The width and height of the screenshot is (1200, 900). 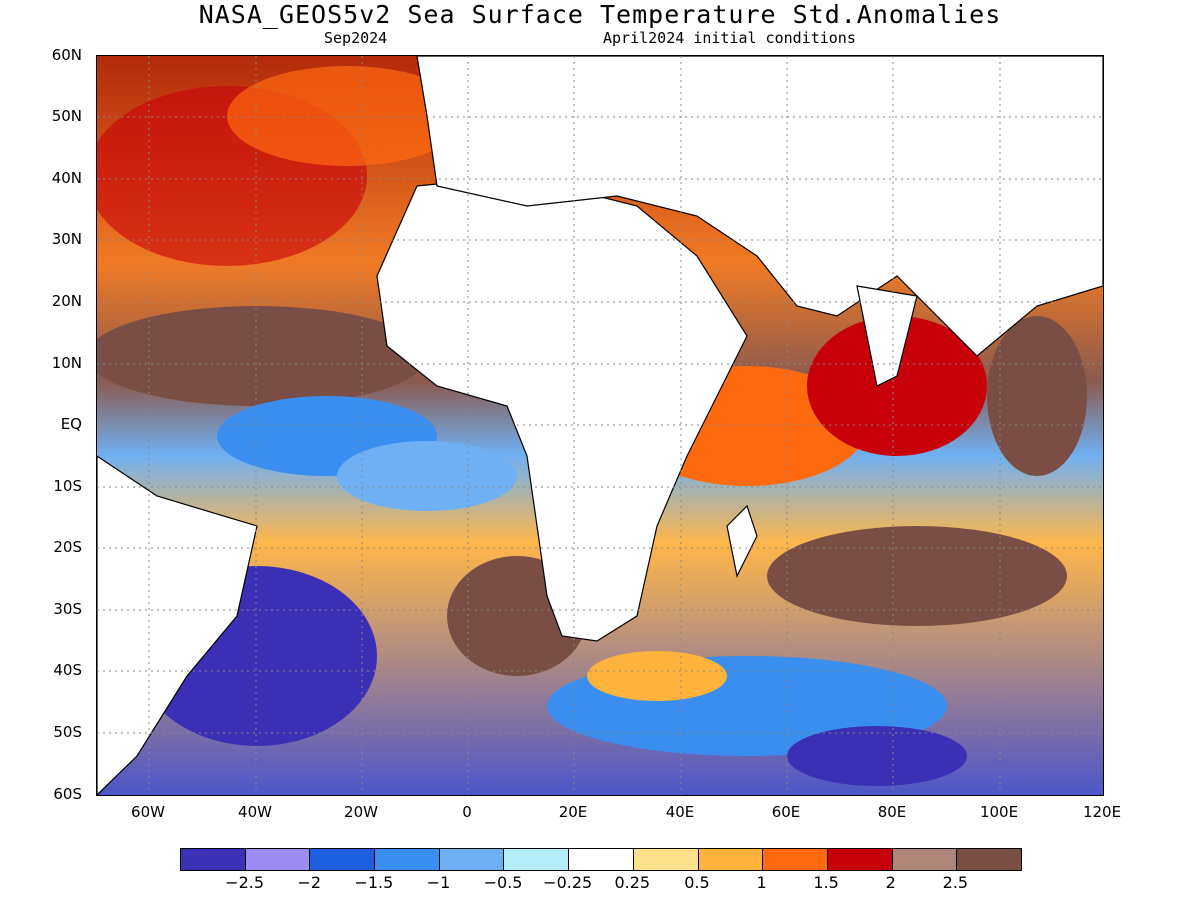 What do you see at coordinates (361, 812) in the screenshot?
I see `lon-label: 20W` at bounding box center [361, 812].